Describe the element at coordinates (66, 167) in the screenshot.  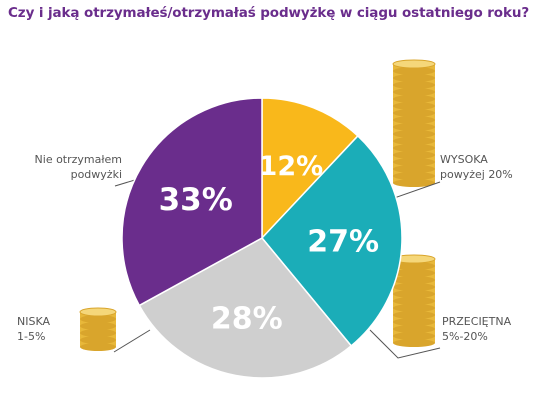
I see `legend-label-brak: Nie otrzymałem podwyżki` at that location.